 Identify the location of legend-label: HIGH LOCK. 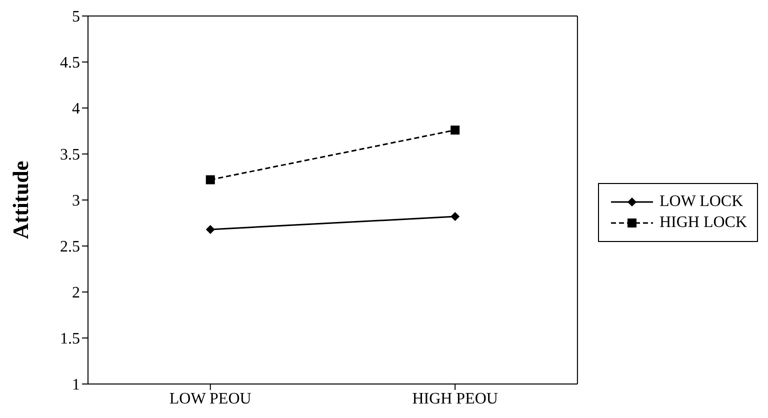
(703, 223).